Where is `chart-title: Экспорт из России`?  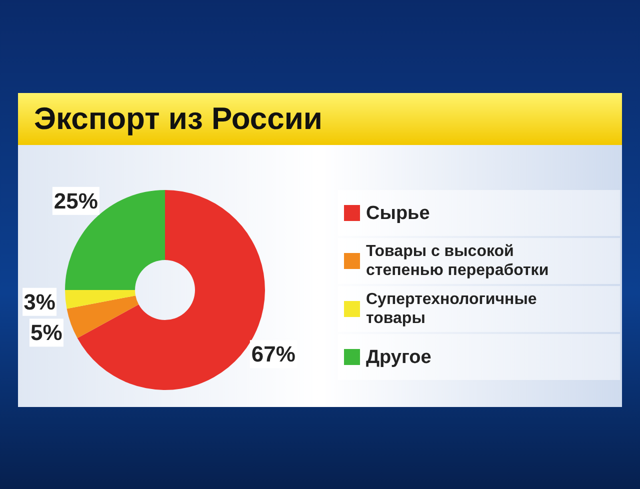
chart-title: Экспорт из России is located at coordinates (178, 119).